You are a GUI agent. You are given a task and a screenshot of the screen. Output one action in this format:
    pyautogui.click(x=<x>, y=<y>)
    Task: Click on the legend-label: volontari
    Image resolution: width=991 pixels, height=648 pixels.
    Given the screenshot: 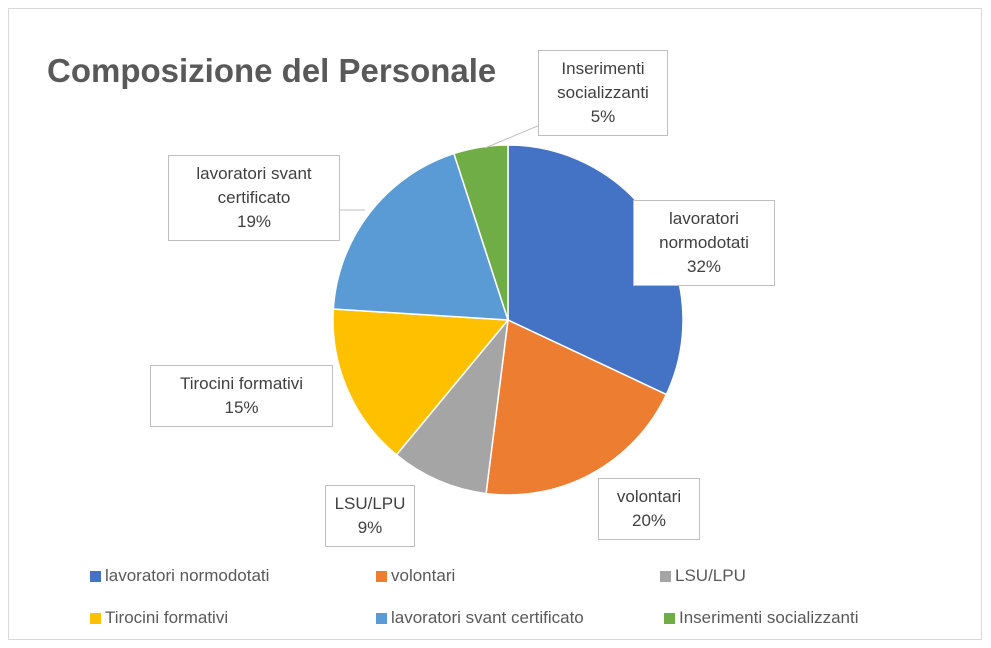 What is the action you would take?
    pyautogui.click(x=423, y=575)
    